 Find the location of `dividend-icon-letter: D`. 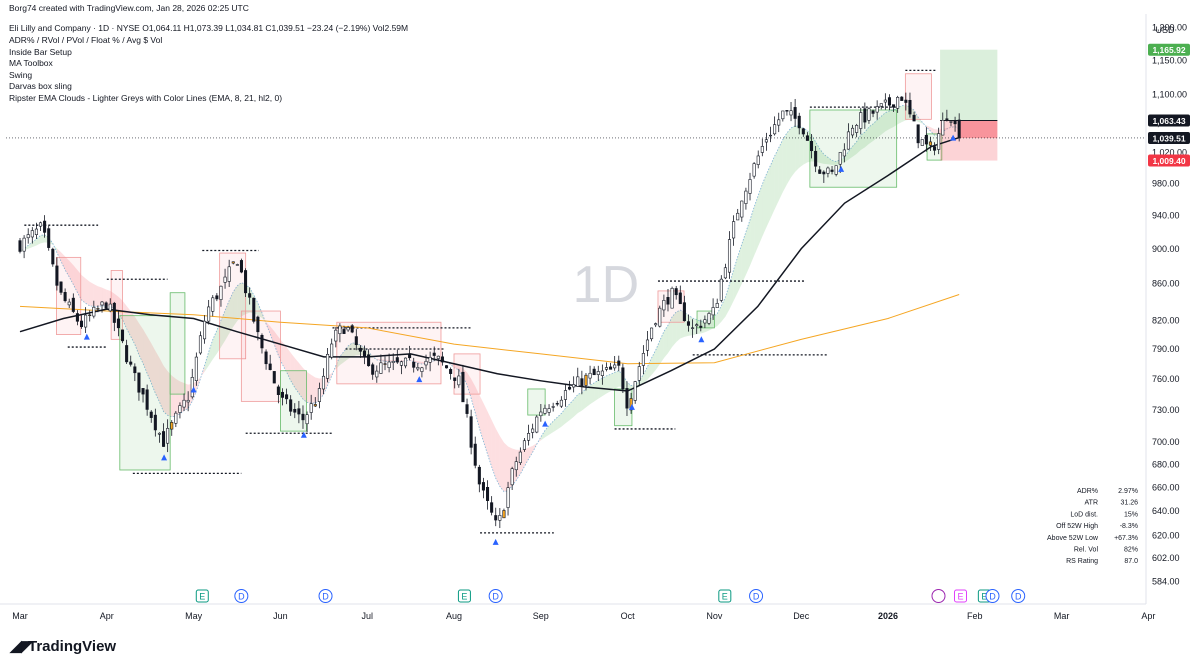

dividend-icon-letter: D is located at coordinates (325, 597).